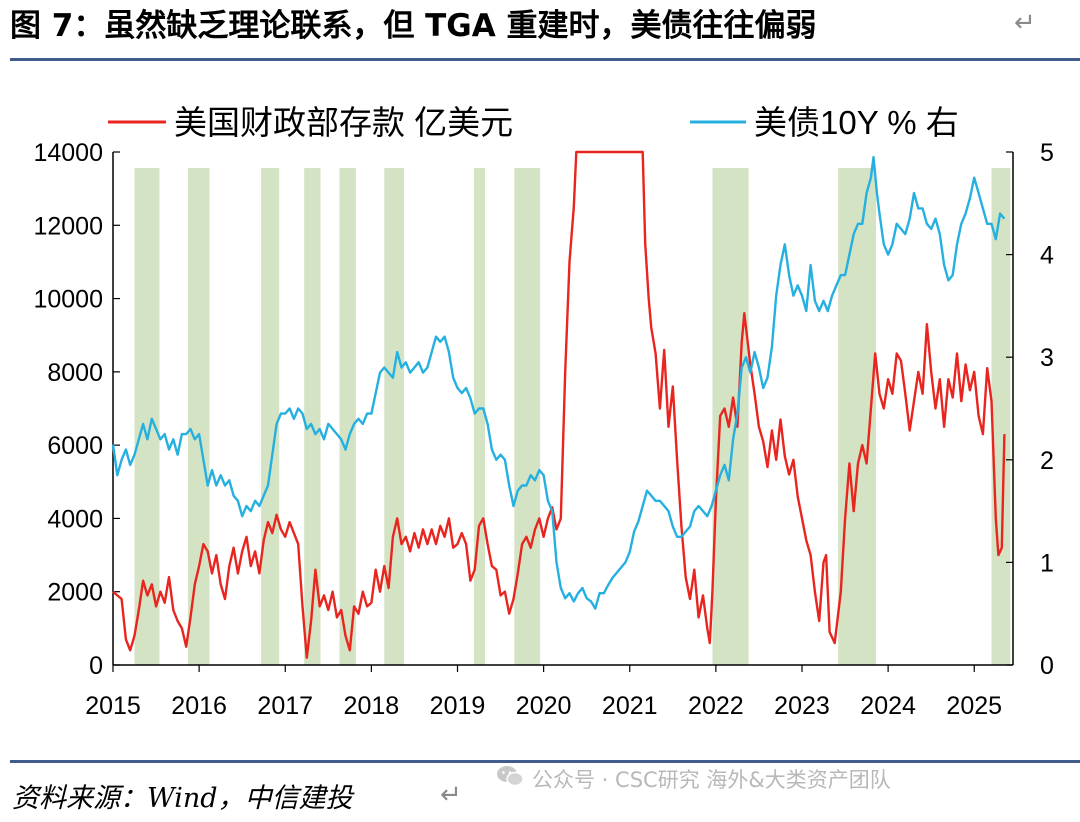  Describe the element at coordinates (68, 226) in the screenshot. I see `y-left-tick-label: 12000` at that location.